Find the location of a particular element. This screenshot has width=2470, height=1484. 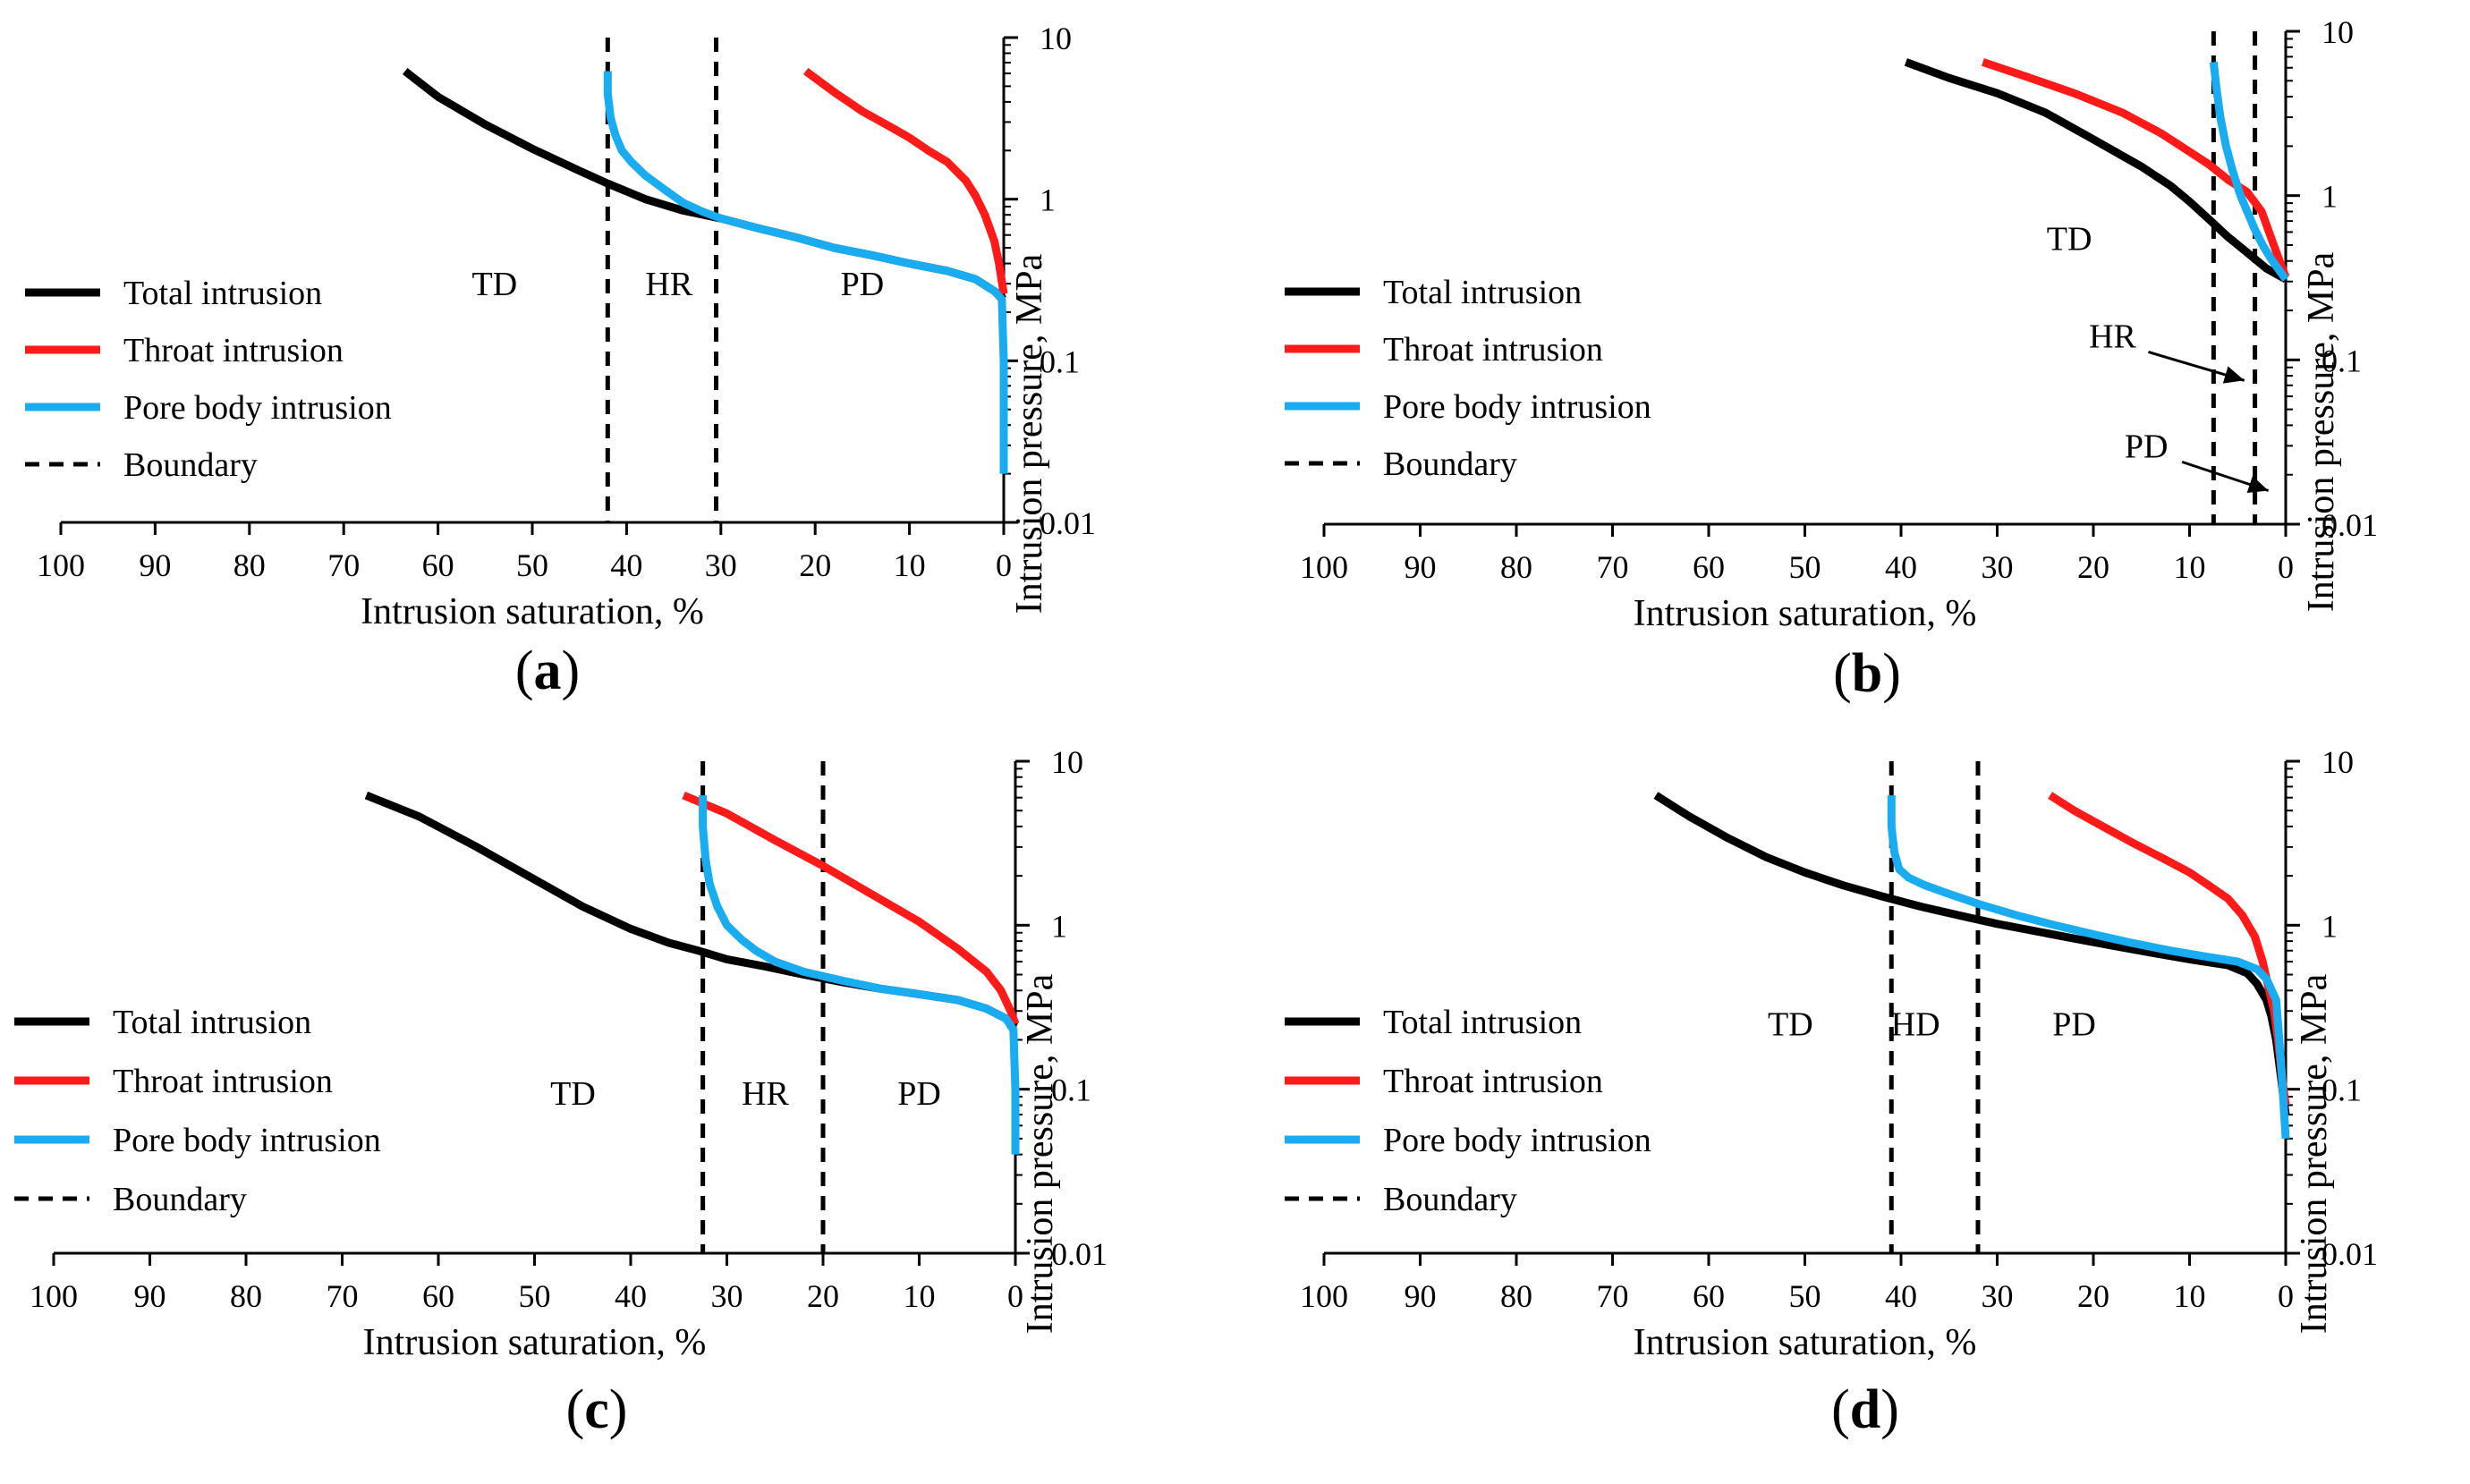

region-label-hr: HR is located at coordinates (668, 284).